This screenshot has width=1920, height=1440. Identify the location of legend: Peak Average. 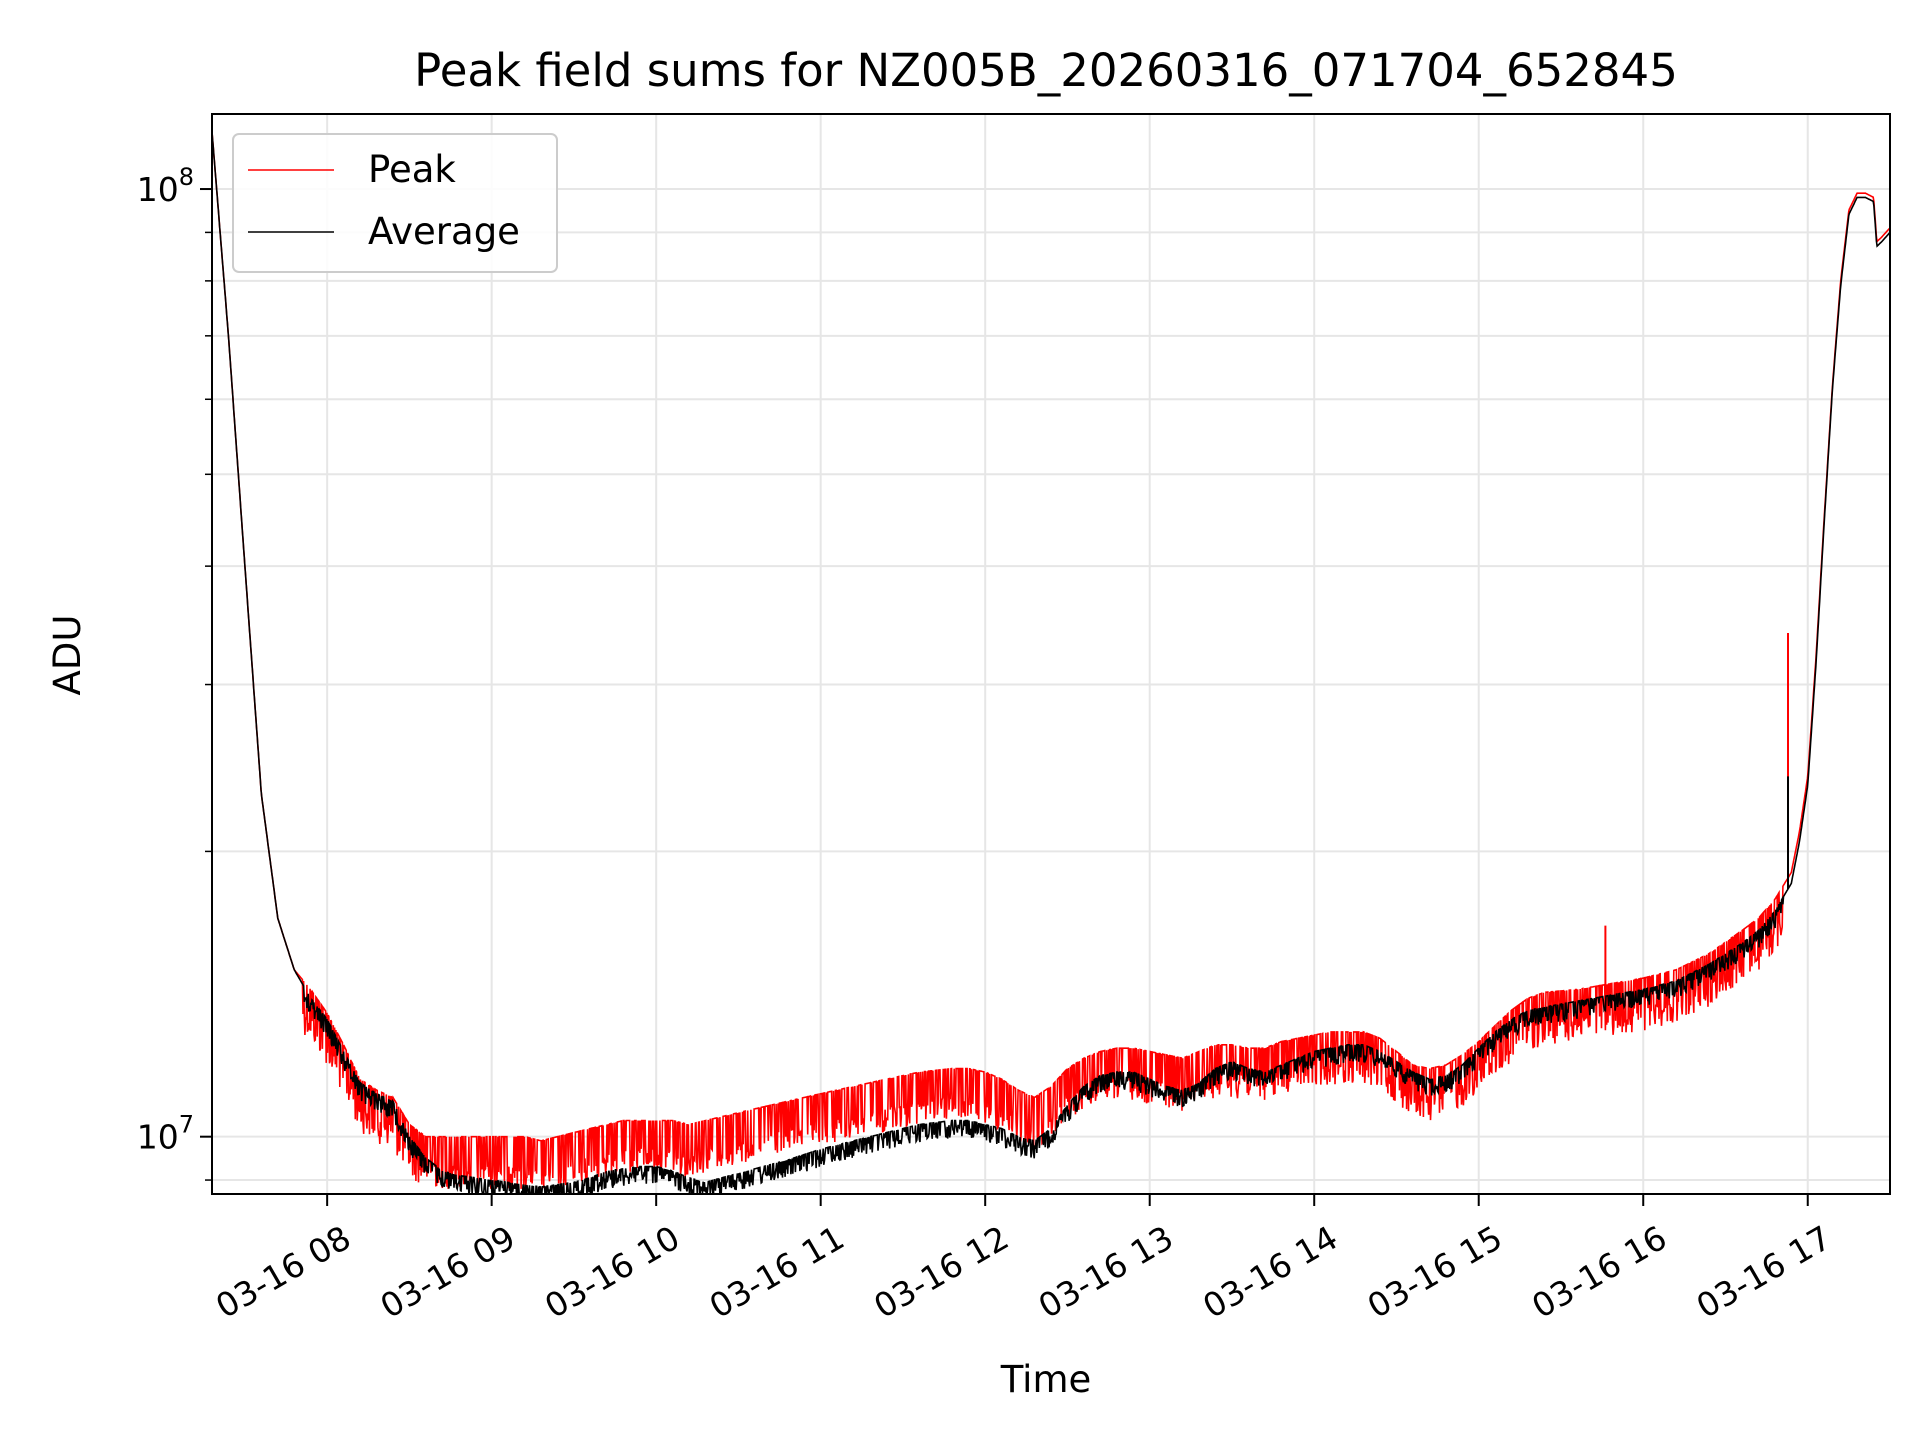
(395, 203).